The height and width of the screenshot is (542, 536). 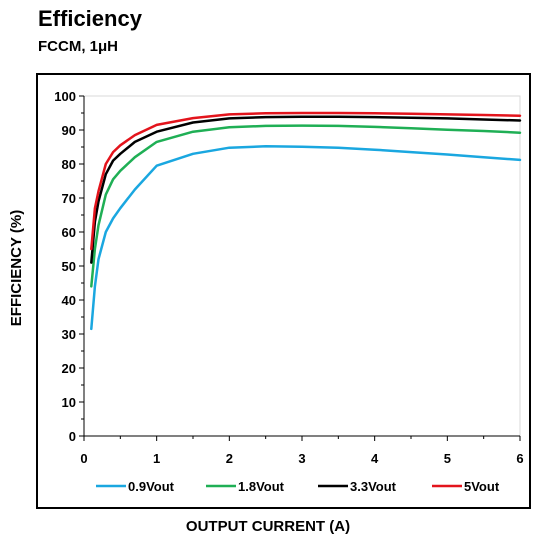 I want to click on y-tick-label: 30, so click(x=69, y=334).